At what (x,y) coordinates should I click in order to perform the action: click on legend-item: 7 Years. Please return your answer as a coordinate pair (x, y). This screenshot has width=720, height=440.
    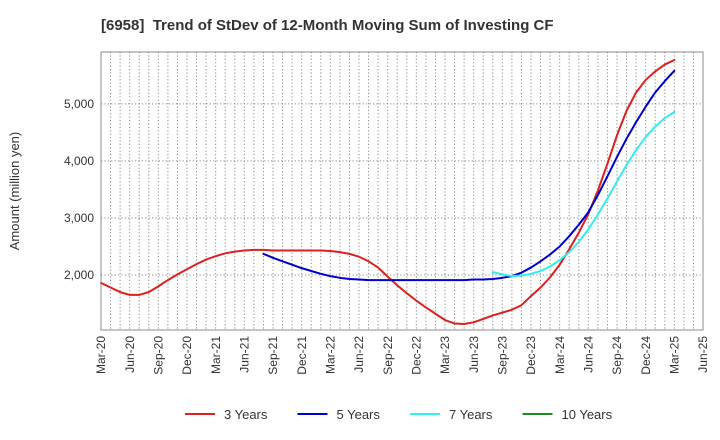
    Looking at the image, I should click on (451, 414).